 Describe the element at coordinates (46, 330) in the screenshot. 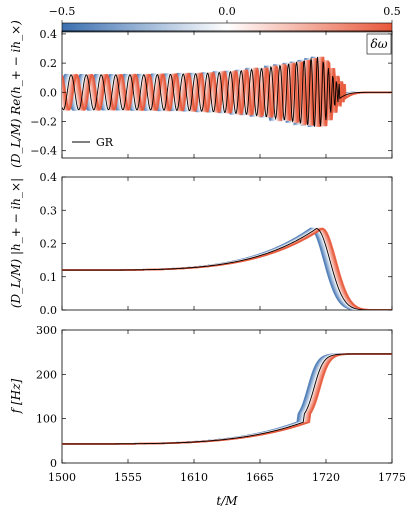

I see `y-tick-label: 300` at that location.